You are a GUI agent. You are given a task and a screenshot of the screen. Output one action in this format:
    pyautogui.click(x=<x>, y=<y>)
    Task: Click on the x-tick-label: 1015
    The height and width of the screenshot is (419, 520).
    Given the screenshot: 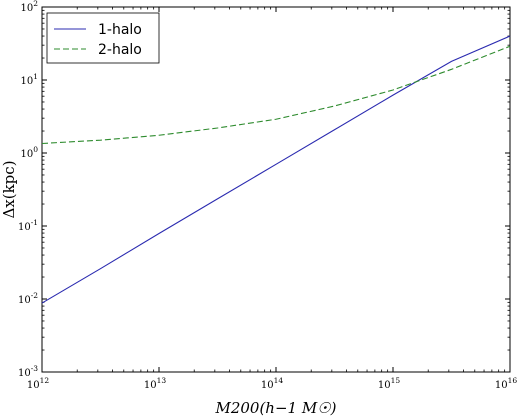 What is the action you would take?
    pyautogui.click(x=389, y=383)
    